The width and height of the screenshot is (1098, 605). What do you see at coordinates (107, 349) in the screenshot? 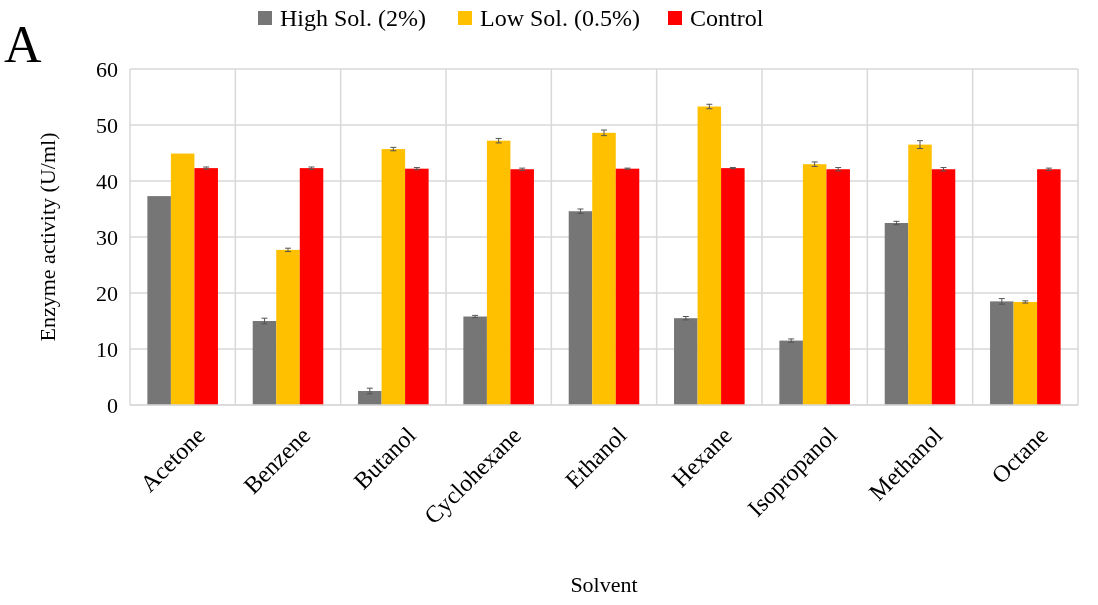
I see `y-tick-label: 10` at bounding box center [107, 349].